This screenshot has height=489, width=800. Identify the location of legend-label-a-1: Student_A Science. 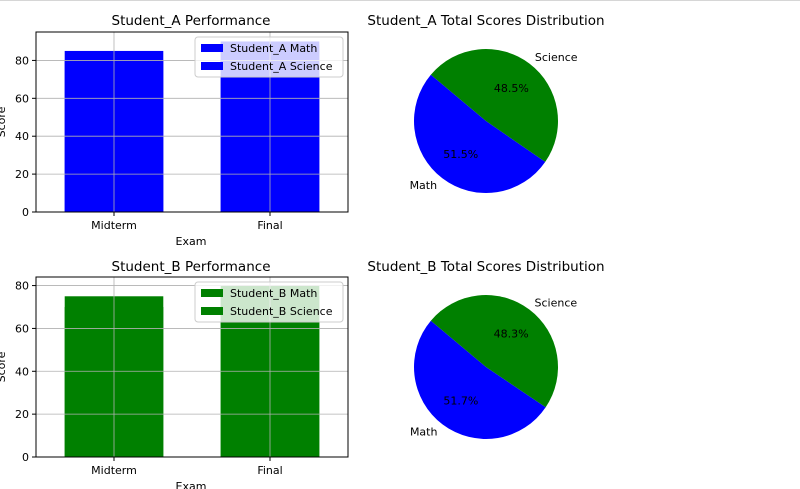
(281, 66).